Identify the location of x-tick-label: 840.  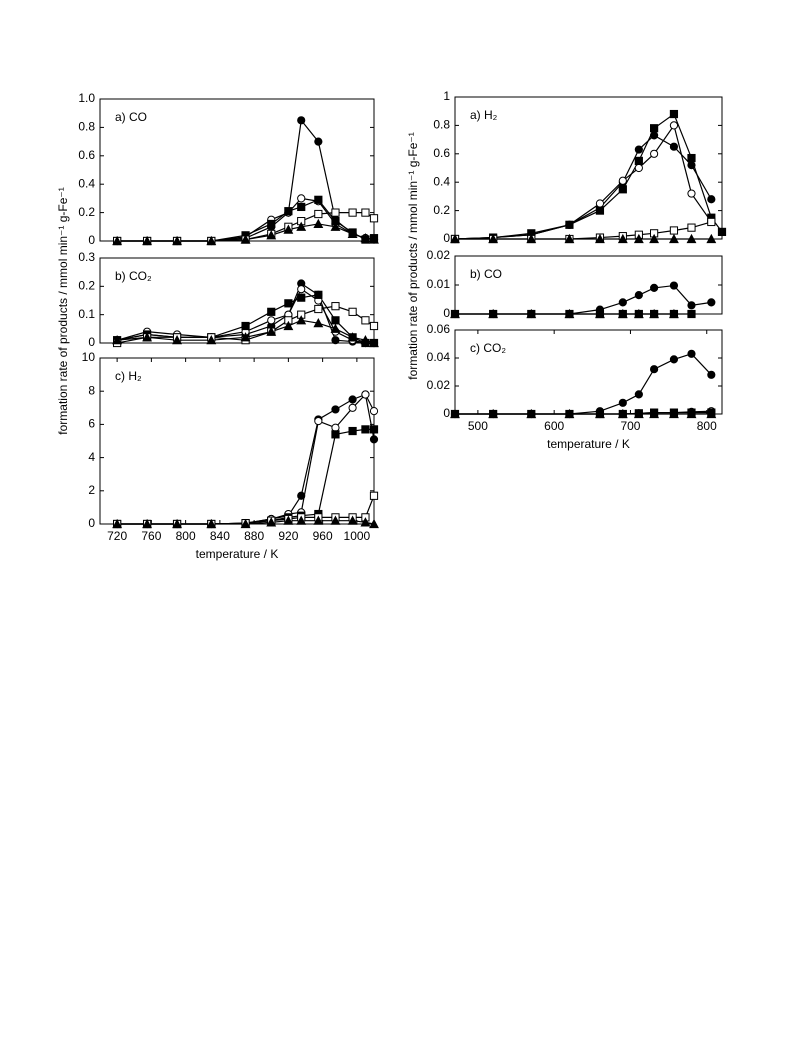
(220, 536).